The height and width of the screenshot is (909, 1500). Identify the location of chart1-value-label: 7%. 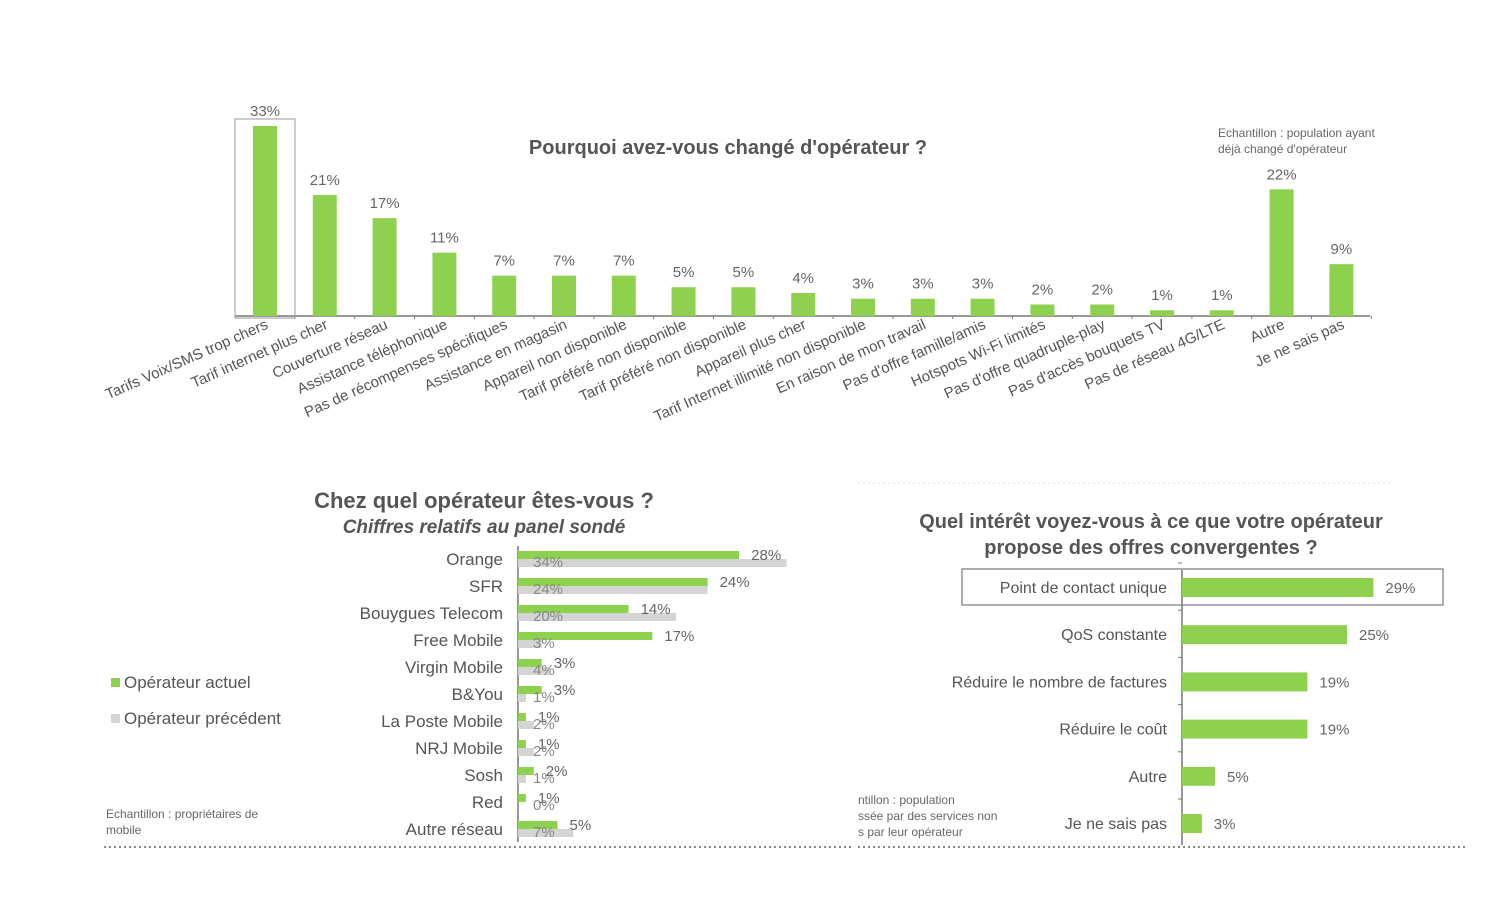
(564, 261).